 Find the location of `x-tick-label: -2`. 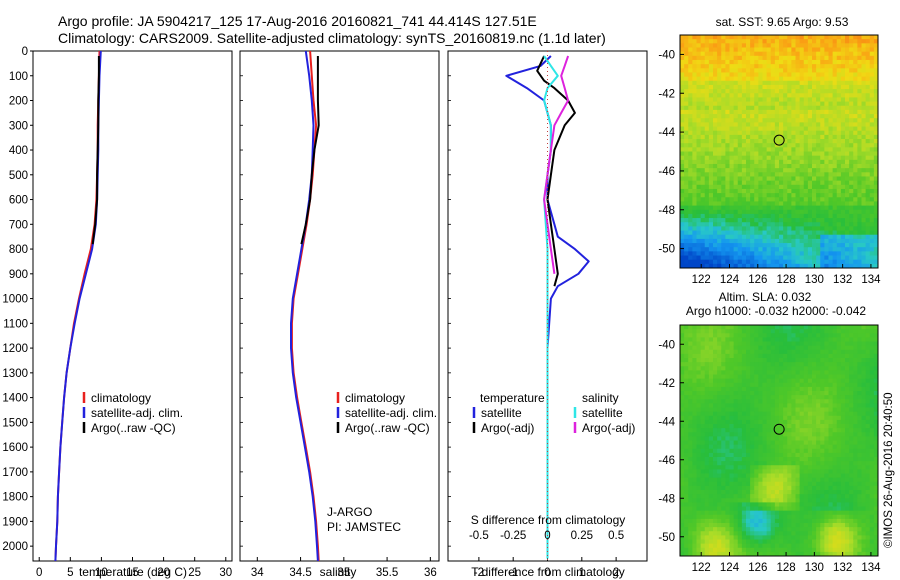

x-tick-label: -2 is located at coordinates (479, 573).